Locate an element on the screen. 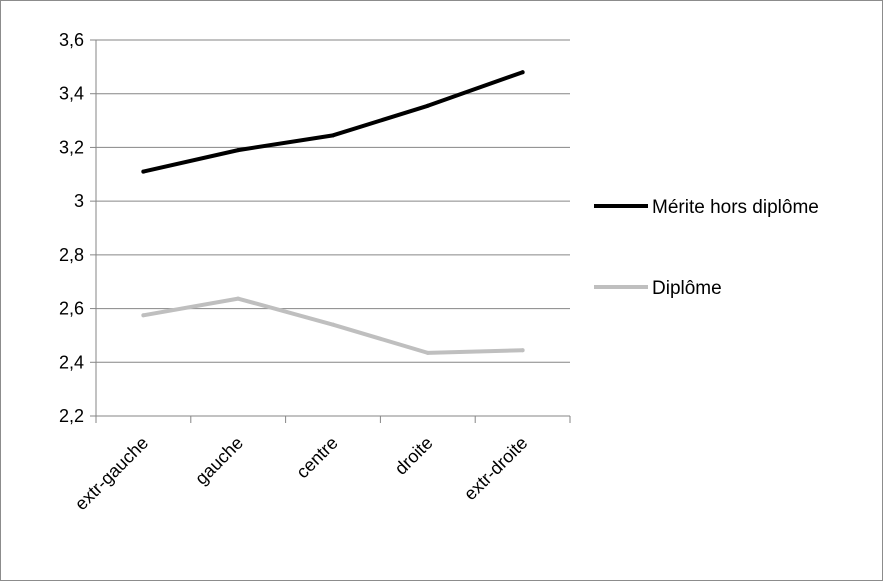 Image resolution: width=883 pixels, height=581 pixels. y-tick-label: 3,4 is located at coordinates (71, 94).